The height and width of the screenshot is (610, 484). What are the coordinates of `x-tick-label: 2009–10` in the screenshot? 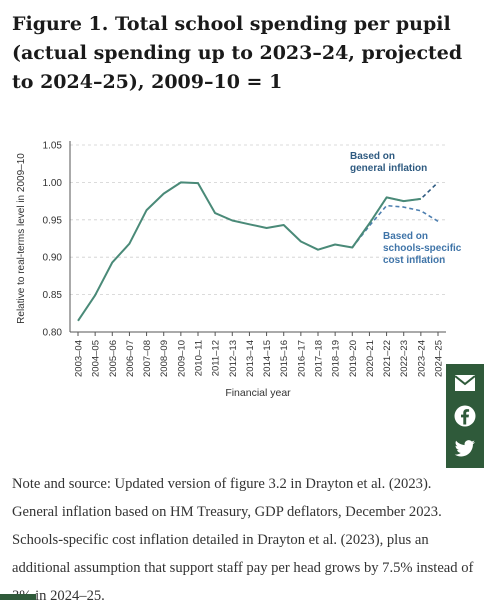 It's located at (181, 358).